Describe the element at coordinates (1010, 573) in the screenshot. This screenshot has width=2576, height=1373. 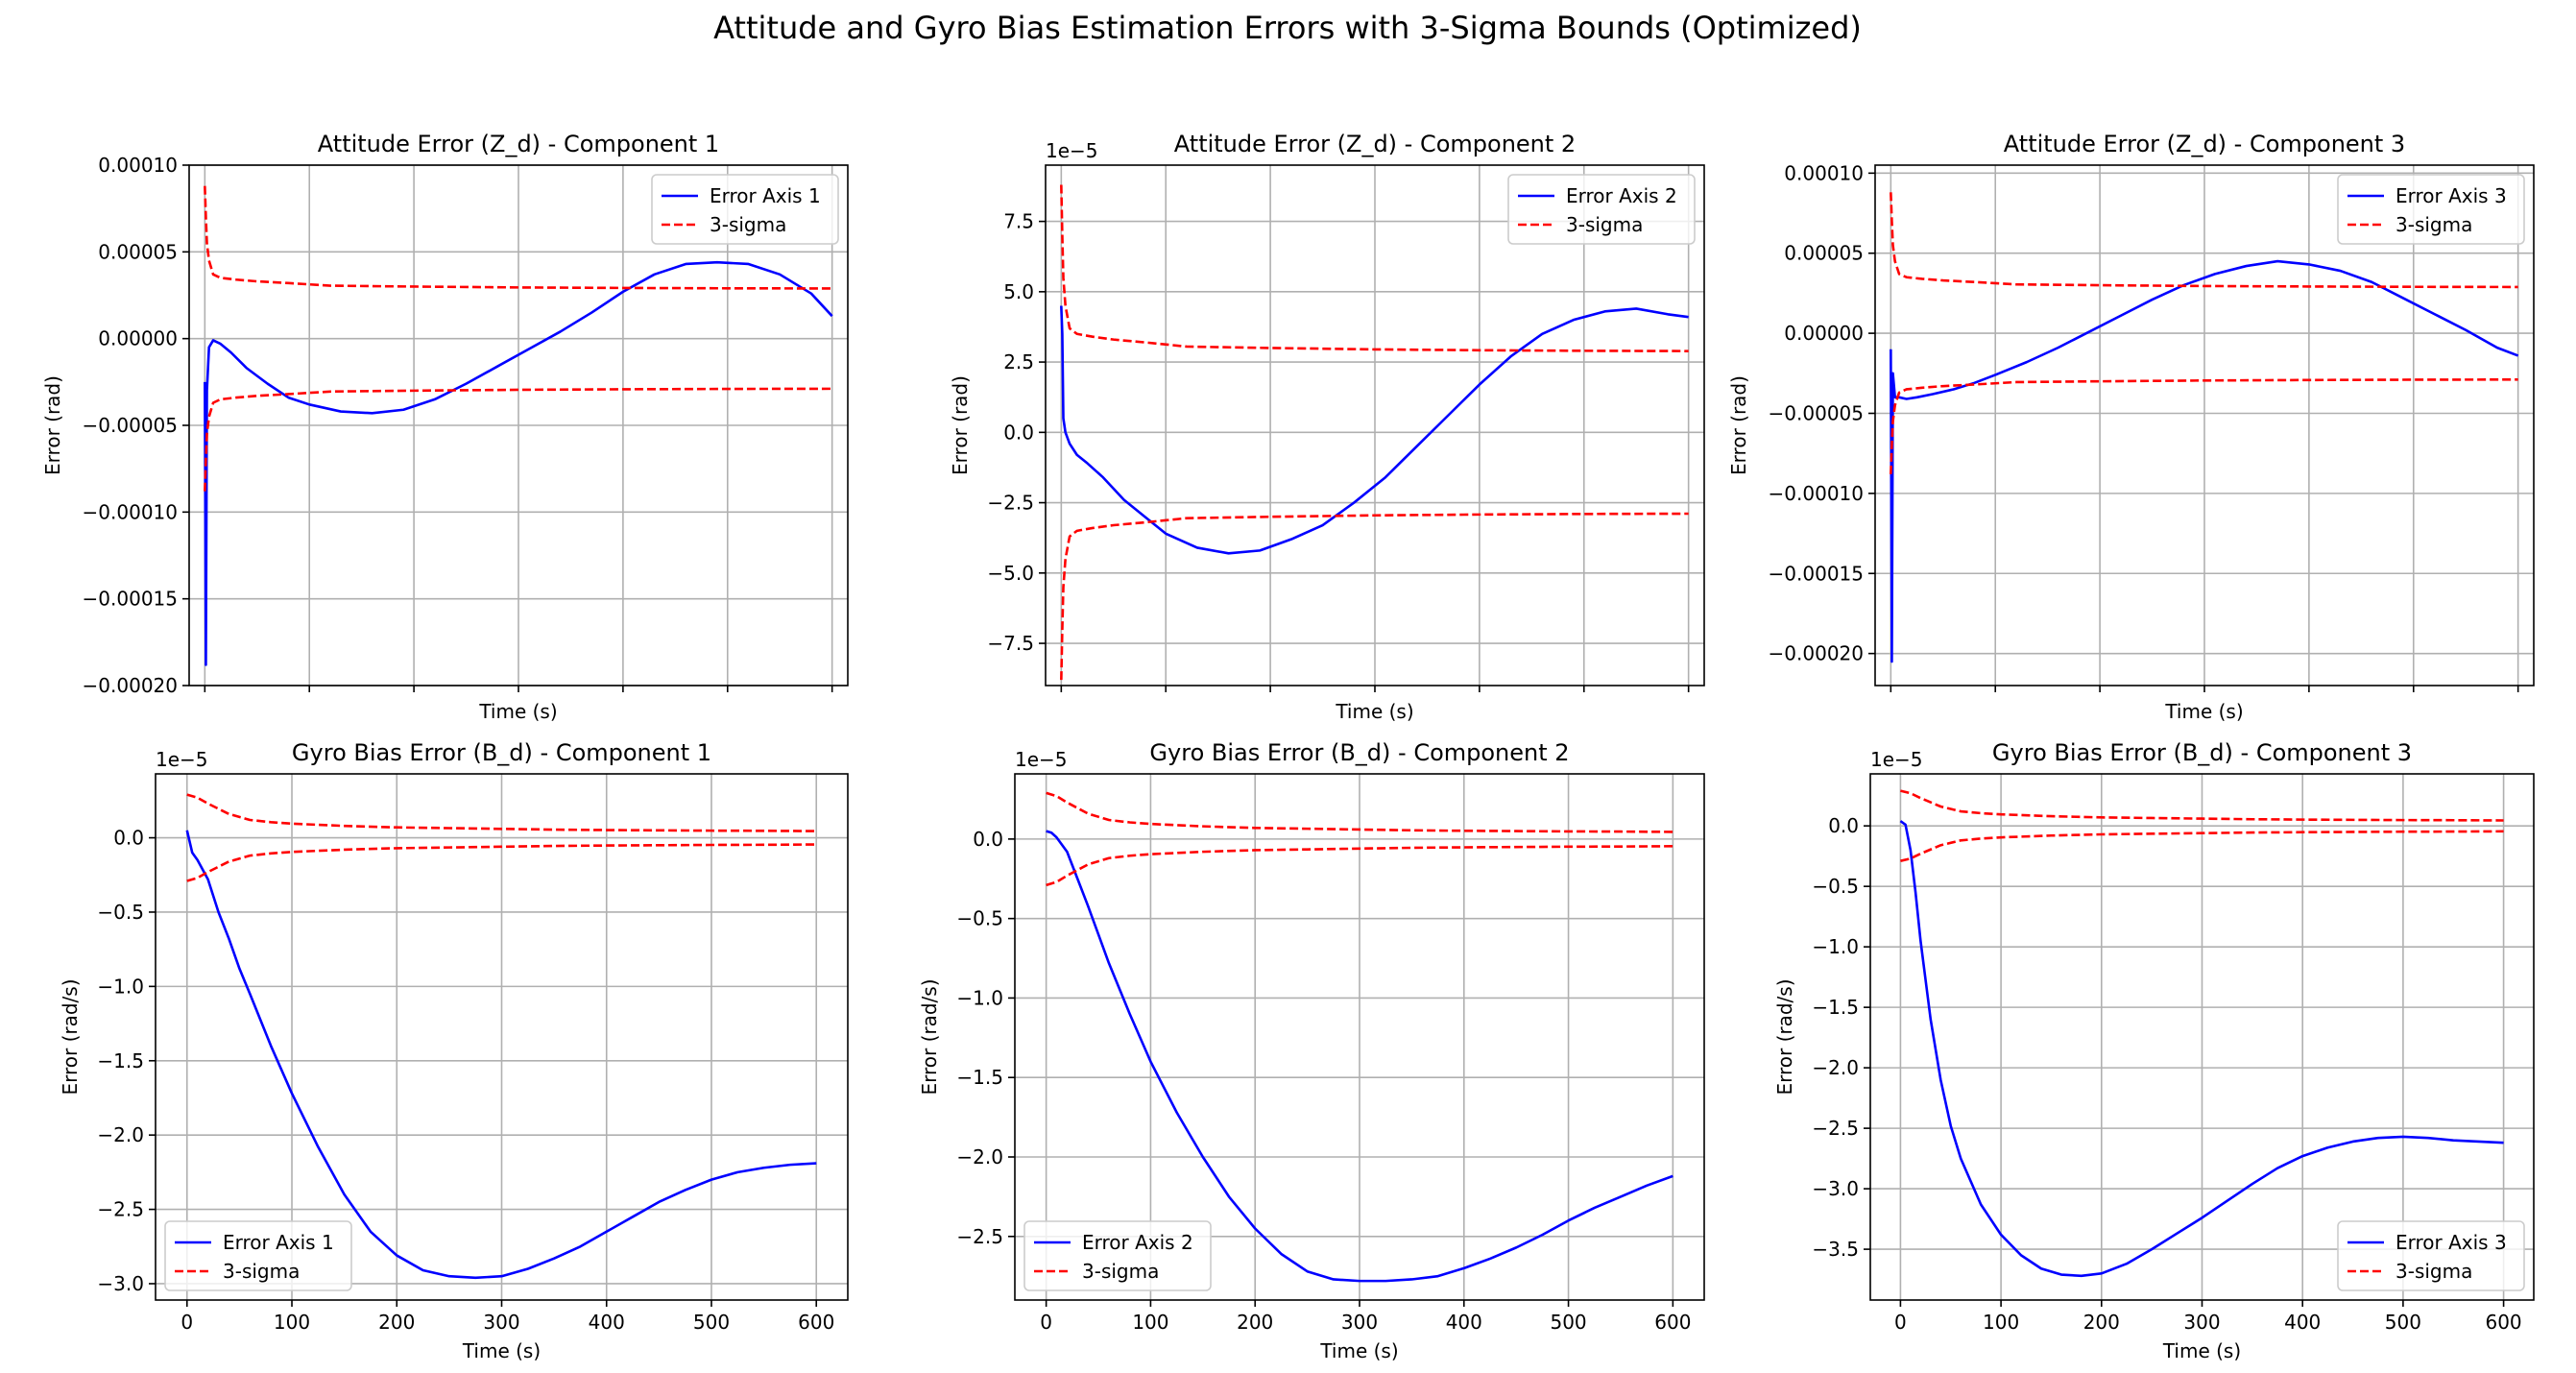
I see `y-tick-label: −5.0` at that location.